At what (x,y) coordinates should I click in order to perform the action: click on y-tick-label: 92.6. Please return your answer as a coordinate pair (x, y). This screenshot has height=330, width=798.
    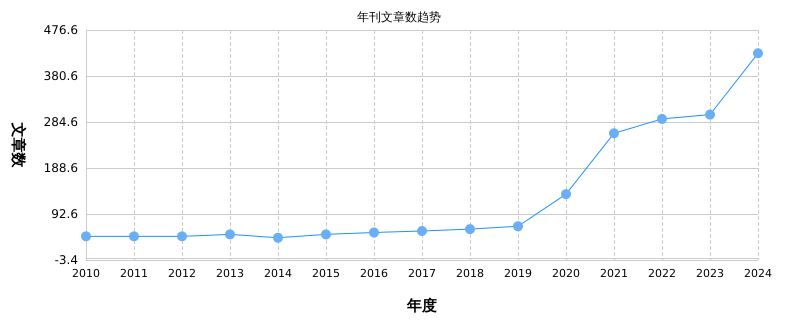
    Looking at the image, I should click on (64, 214).